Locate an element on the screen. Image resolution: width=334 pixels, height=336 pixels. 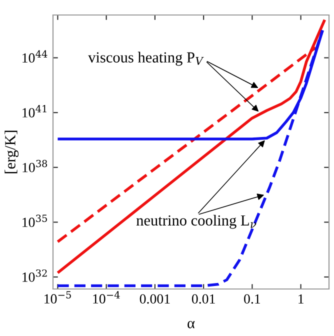
x-tick-label: 10$^{−5}$ is located at coordinates (57, 297).